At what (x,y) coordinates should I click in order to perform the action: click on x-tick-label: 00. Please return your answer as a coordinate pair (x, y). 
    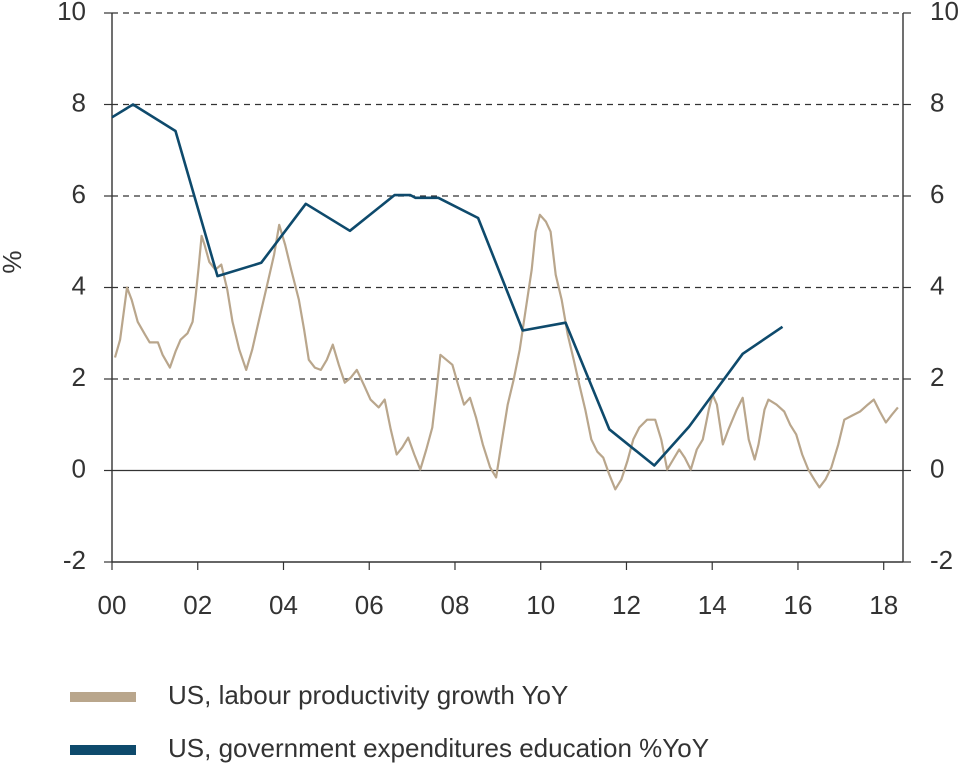
    Looking at the image, I should click on (112, 605).